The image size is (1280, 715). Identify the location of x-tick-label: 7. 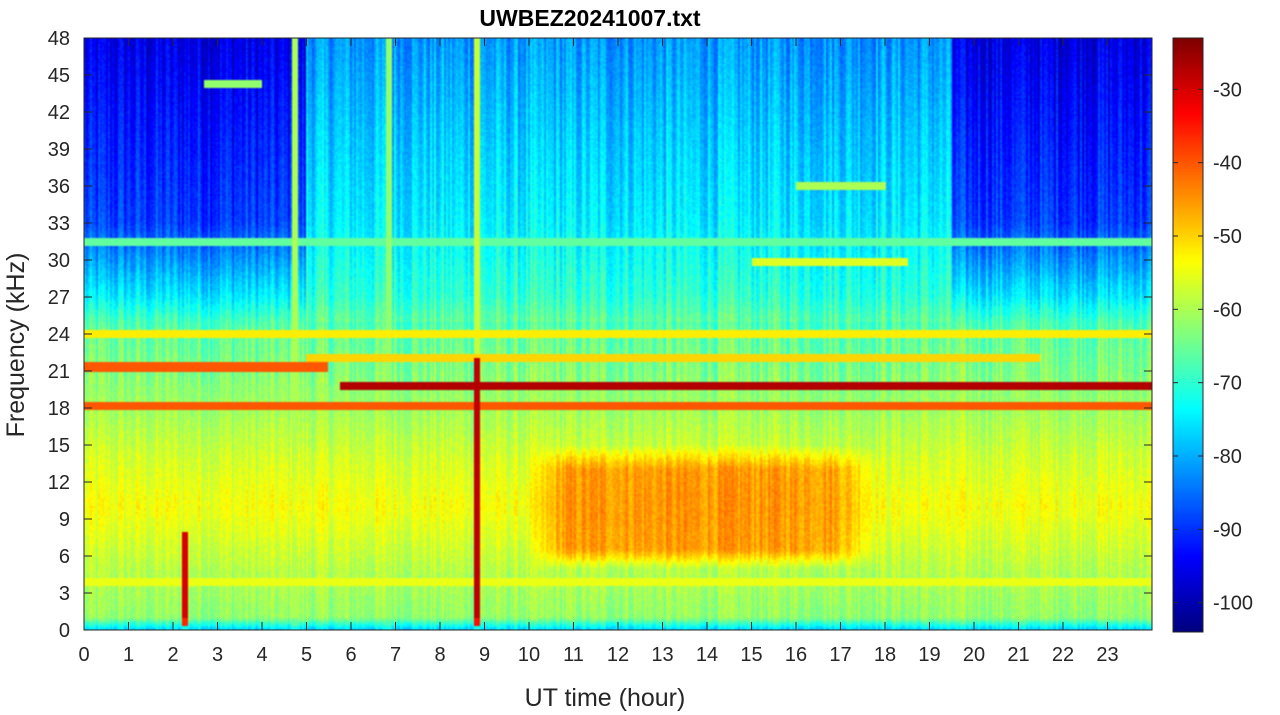
(395, 655).